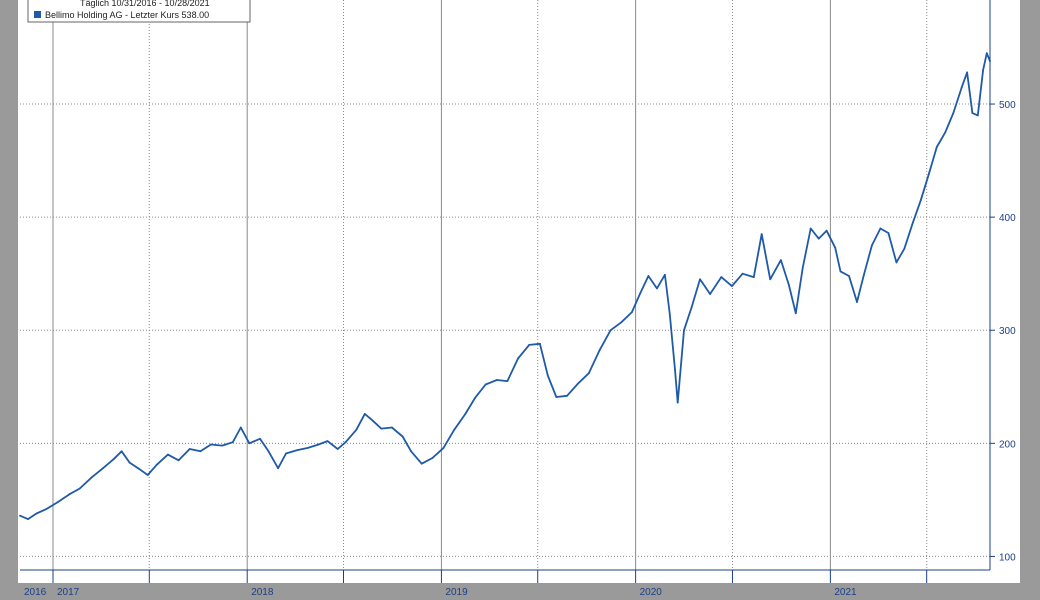 The image size is (1040, 600). What do you see at coordinates (1007, 444) in the screenshot?
I see `y-tick-label: 200` at bounding box center [1007, 444].